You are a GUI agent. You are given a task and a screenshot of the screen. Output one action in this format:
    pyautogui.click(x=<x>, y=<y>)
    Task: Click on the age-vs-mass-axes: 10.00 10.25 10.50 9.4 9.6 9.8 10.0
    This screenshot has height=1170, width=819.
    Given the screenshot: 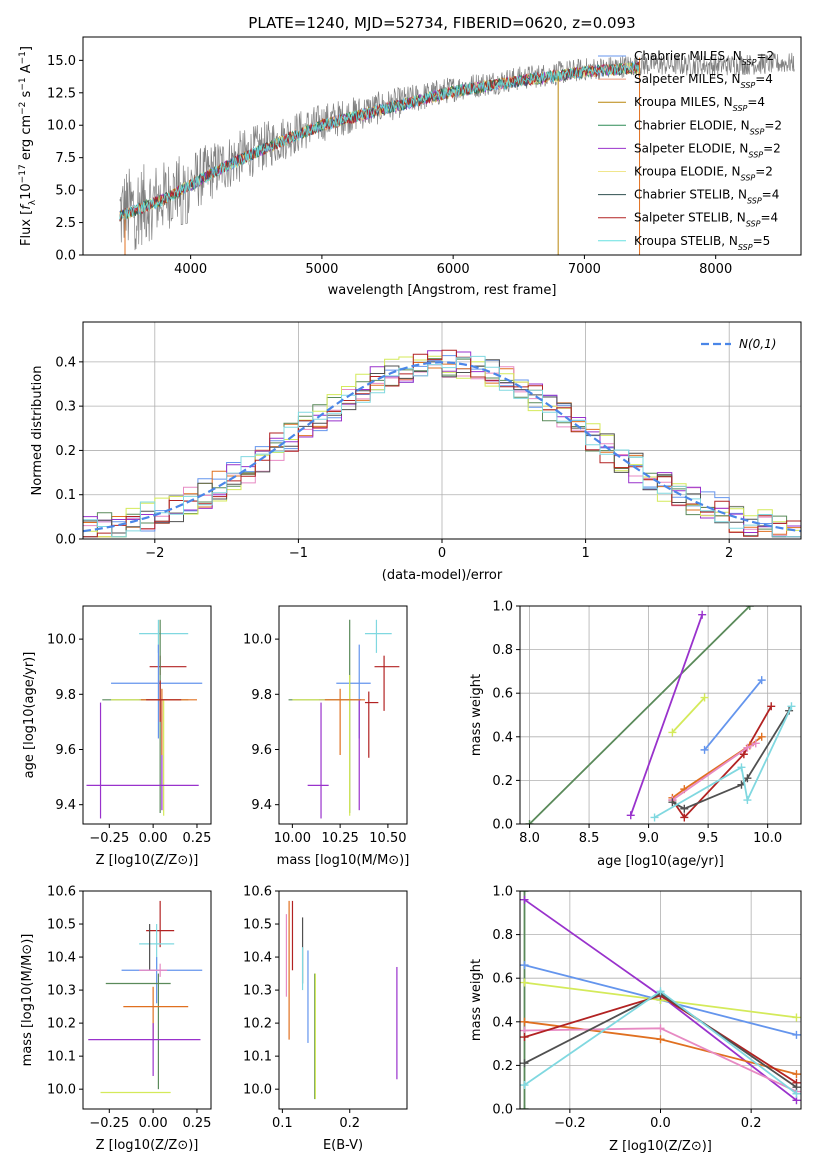 What is the action you would take?
    pyautogui.click(x=324, y=739)
    